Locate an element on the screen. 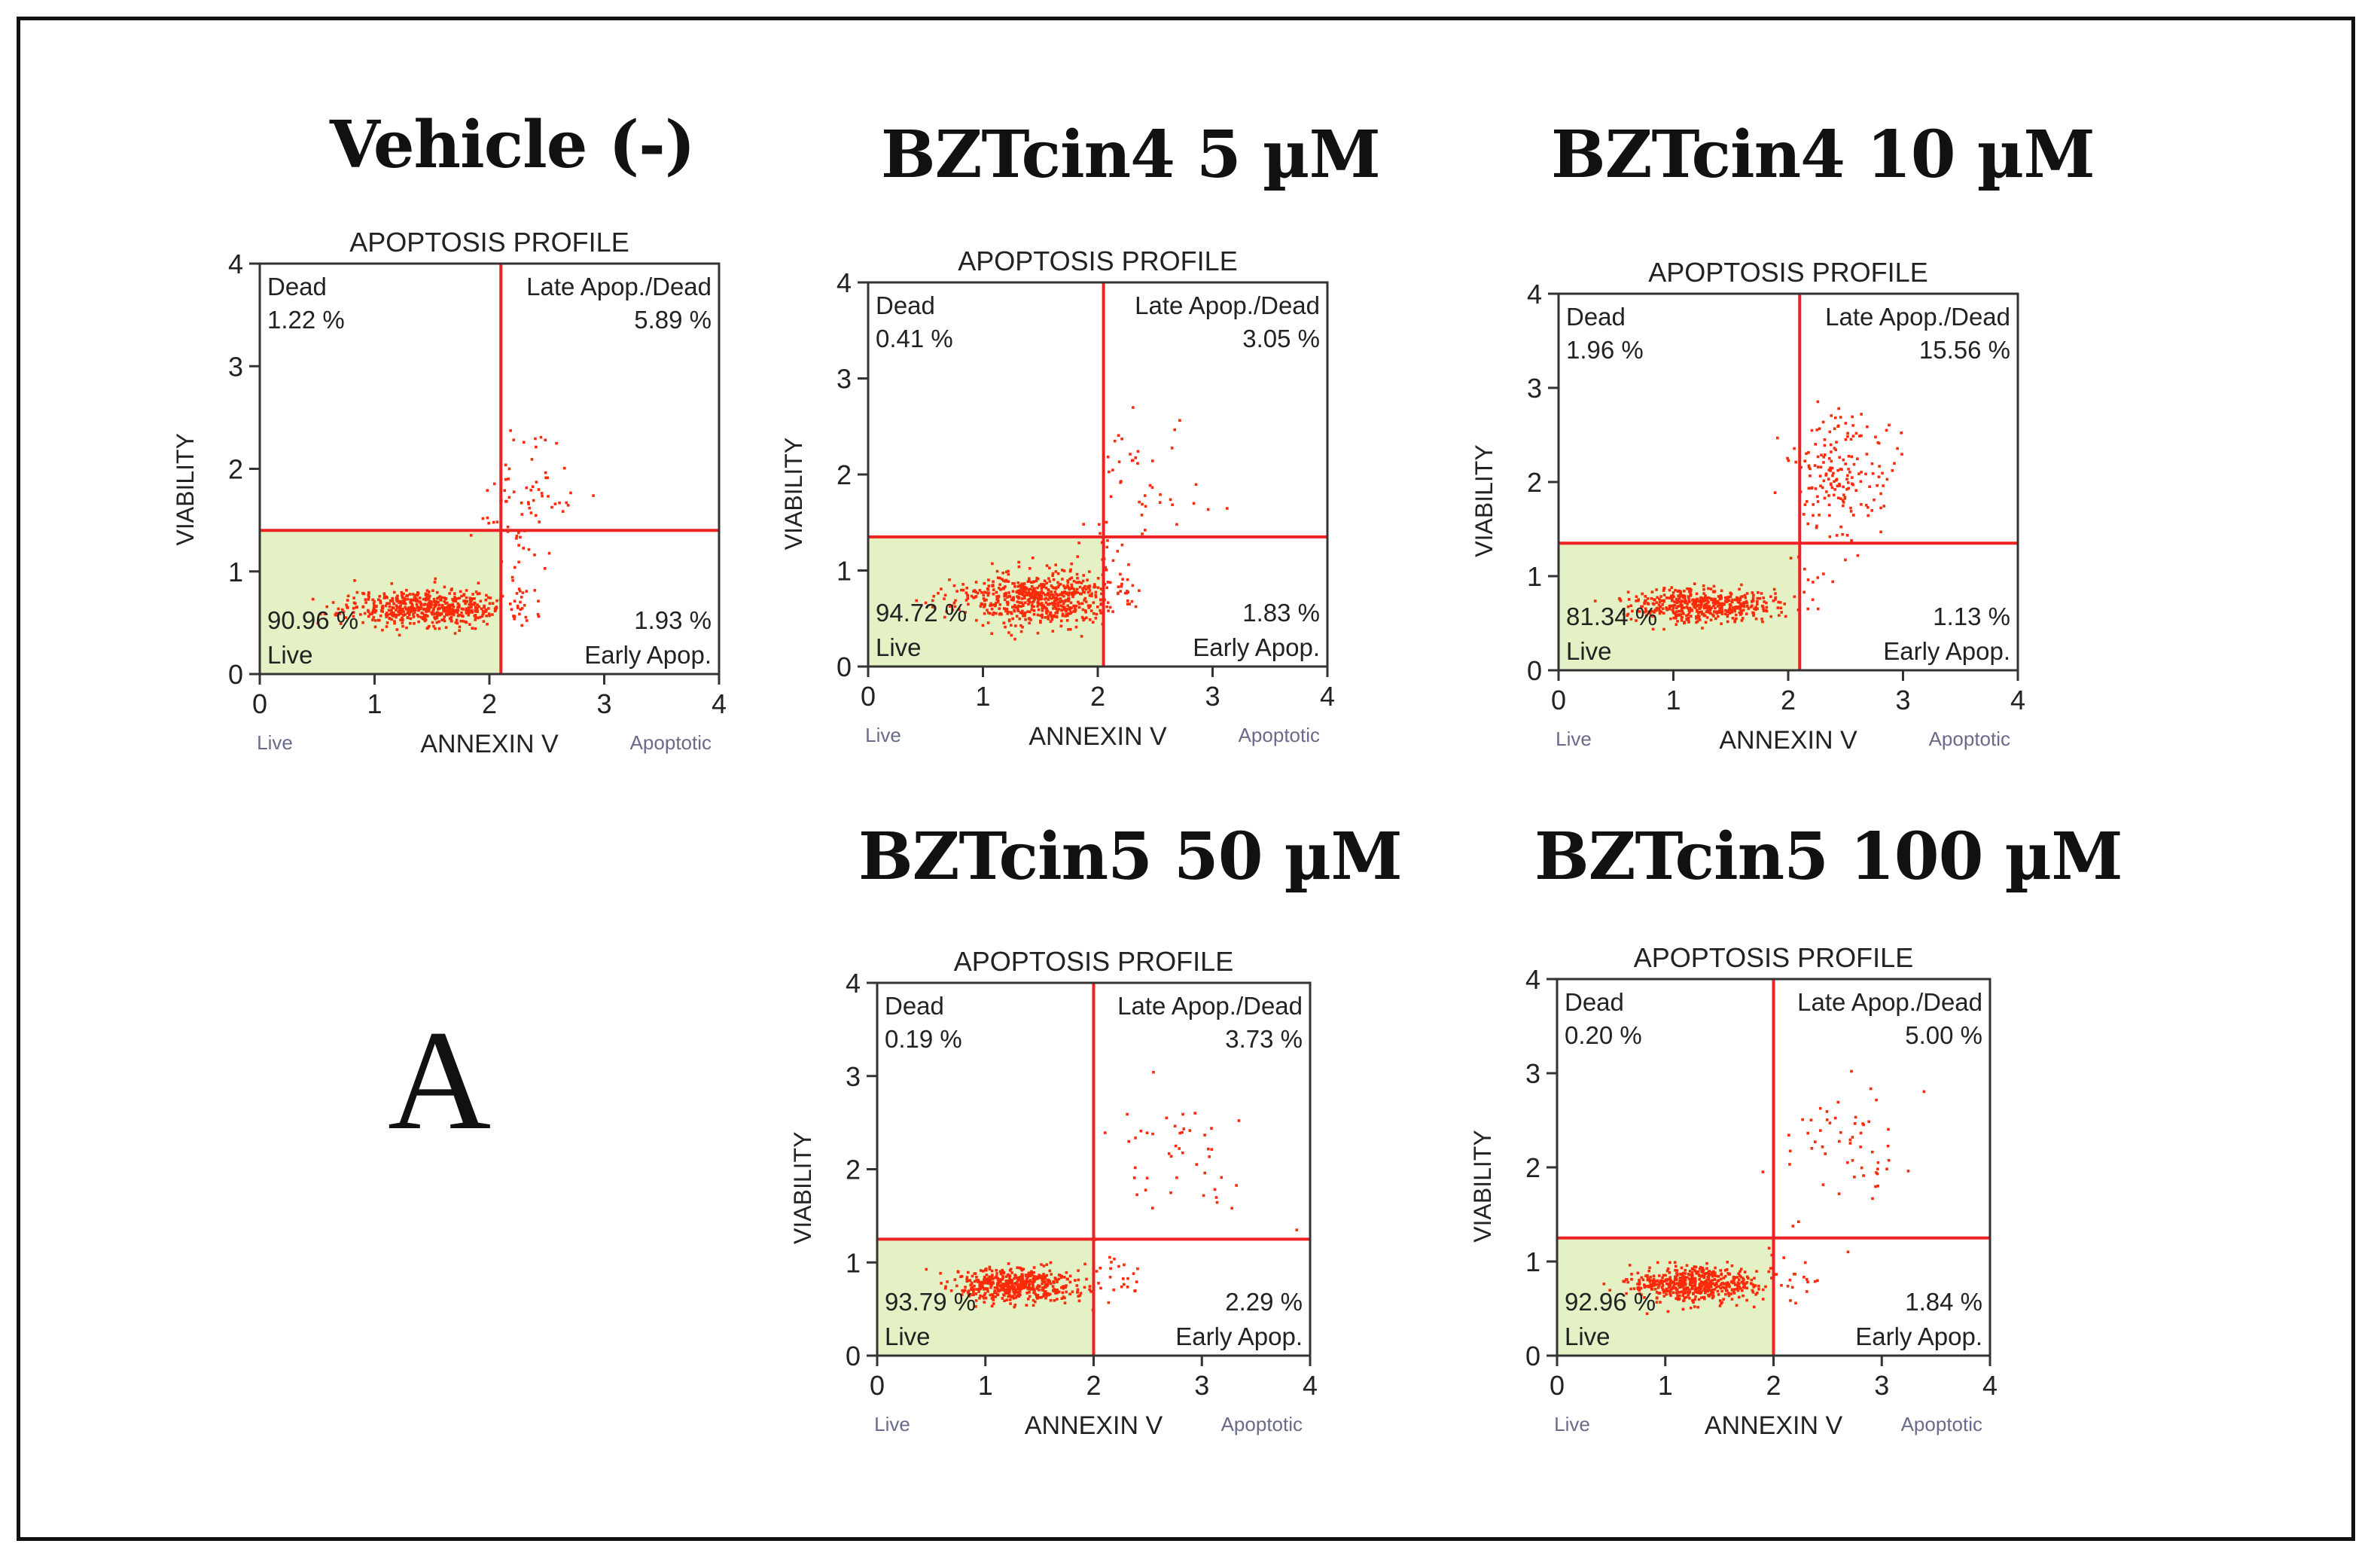  x-axis-label: ANNEXIN V is located at coordinates (1094, 1425).